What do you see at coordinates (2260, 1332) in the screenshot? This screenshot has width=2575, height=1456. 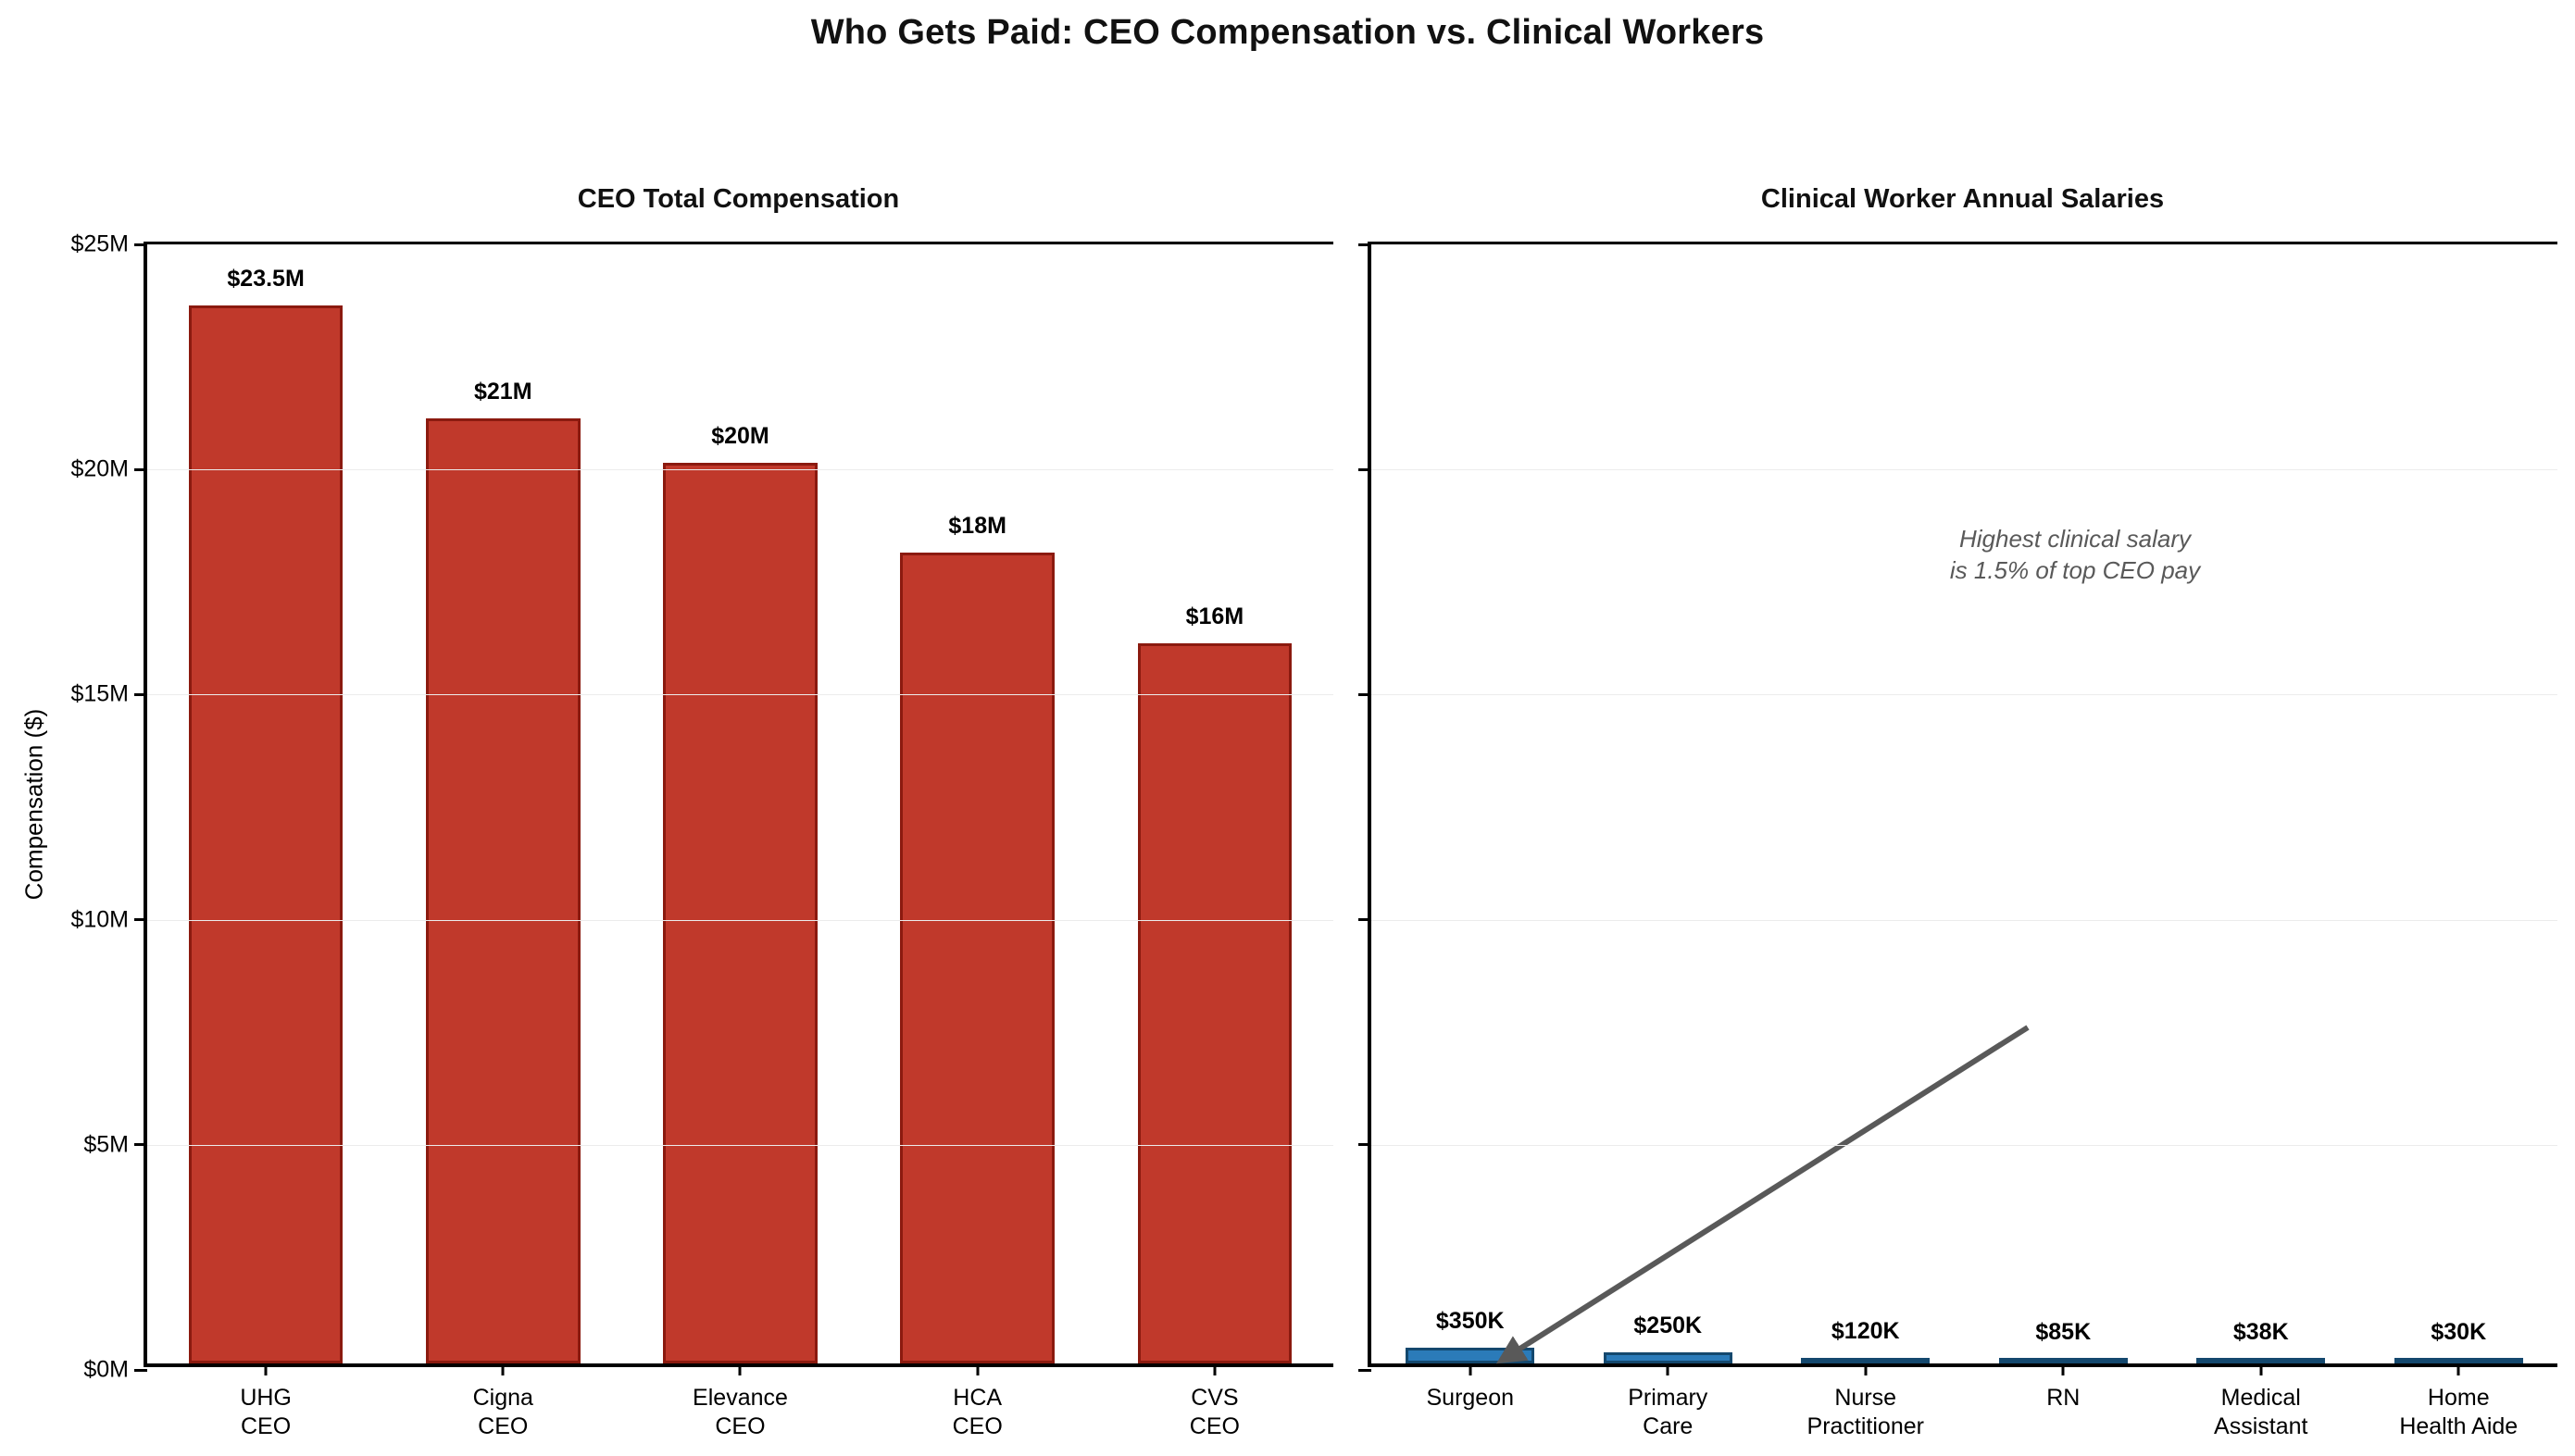 I see `bar-value-label: $38K` at bounding box center [2260, 1332].